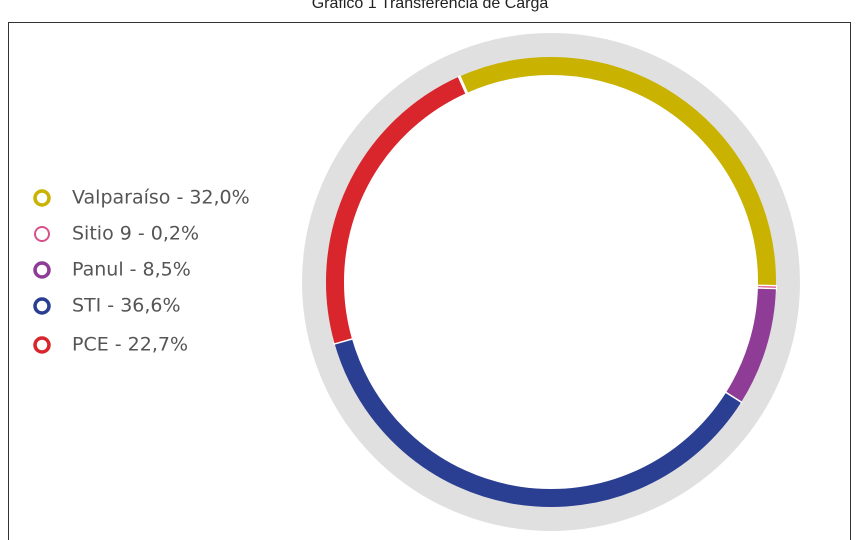 The image size is (859, 540). I want to click on legend-label: Sitio 9 - 0,2%, so click(135, 234).